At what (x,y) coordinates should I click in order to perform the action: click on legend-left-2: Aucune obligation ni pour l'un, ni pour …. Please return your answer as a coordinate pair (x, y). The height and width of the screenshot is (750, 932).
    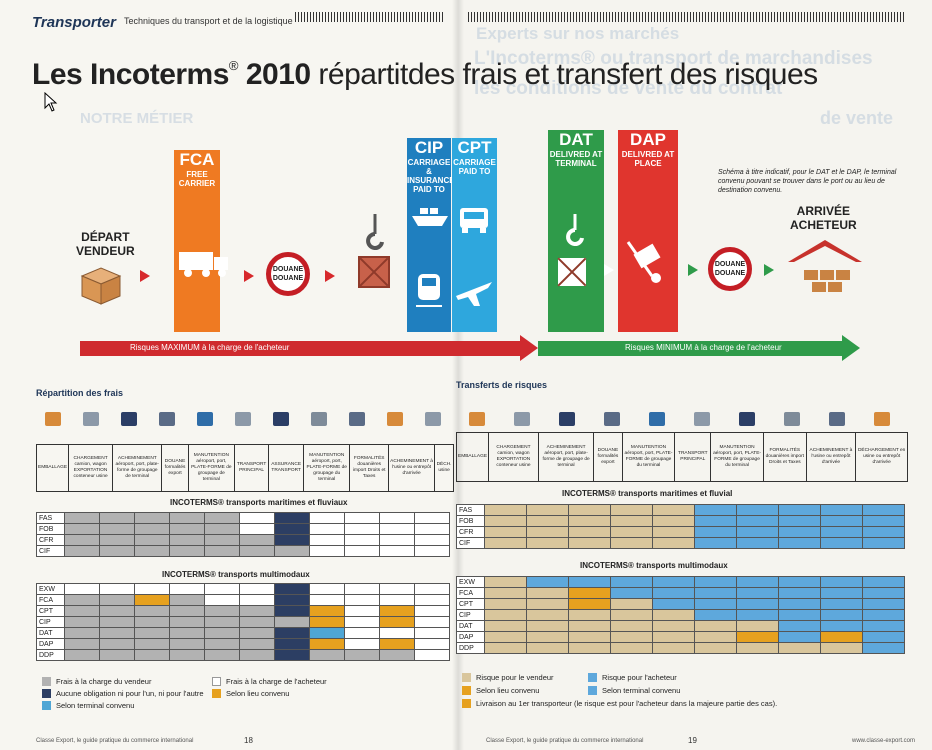
    Looking at the image, I should click on (123, 693).